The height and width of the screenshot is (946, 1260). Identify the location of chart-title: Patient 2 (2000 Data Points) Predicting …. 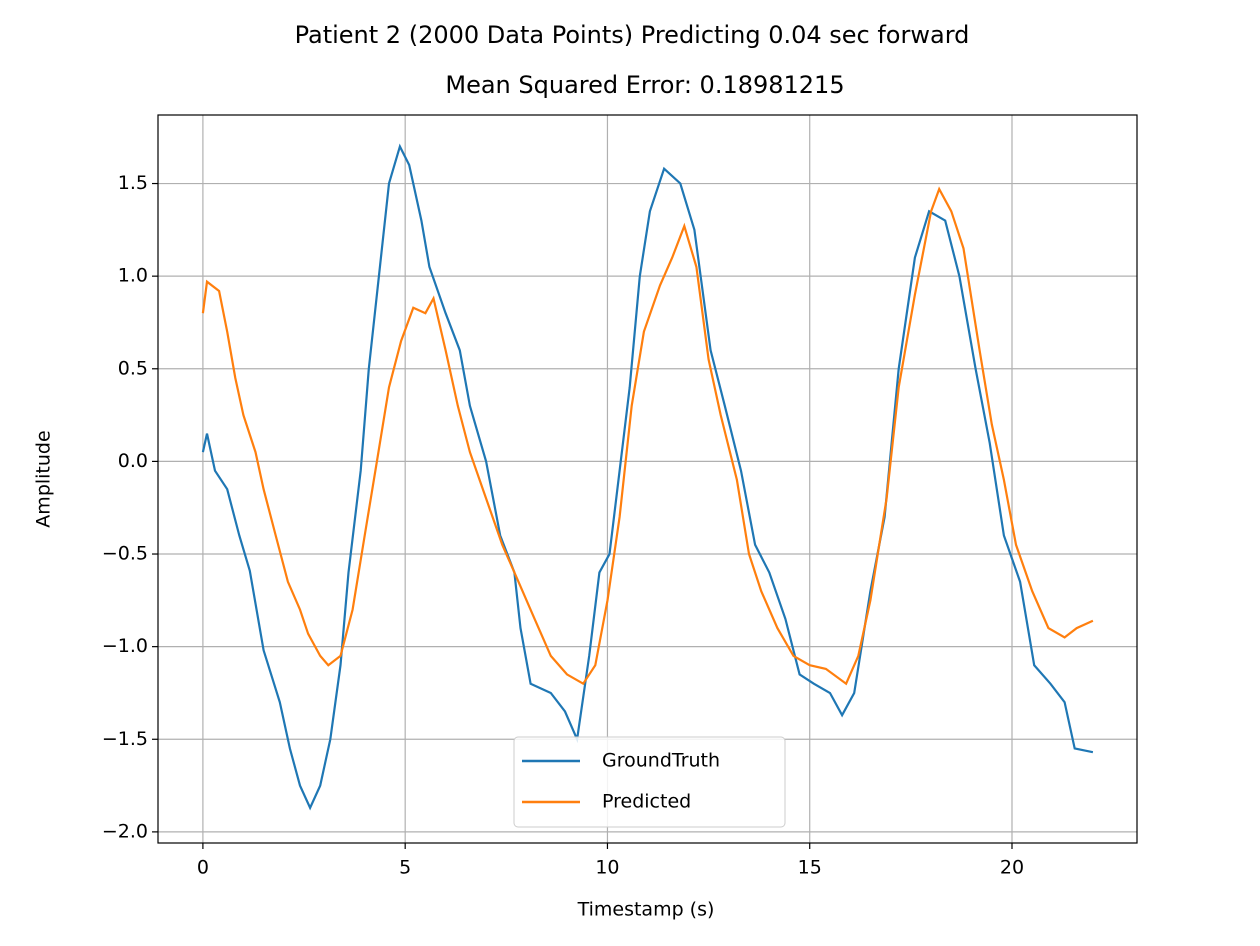
(632, 35).